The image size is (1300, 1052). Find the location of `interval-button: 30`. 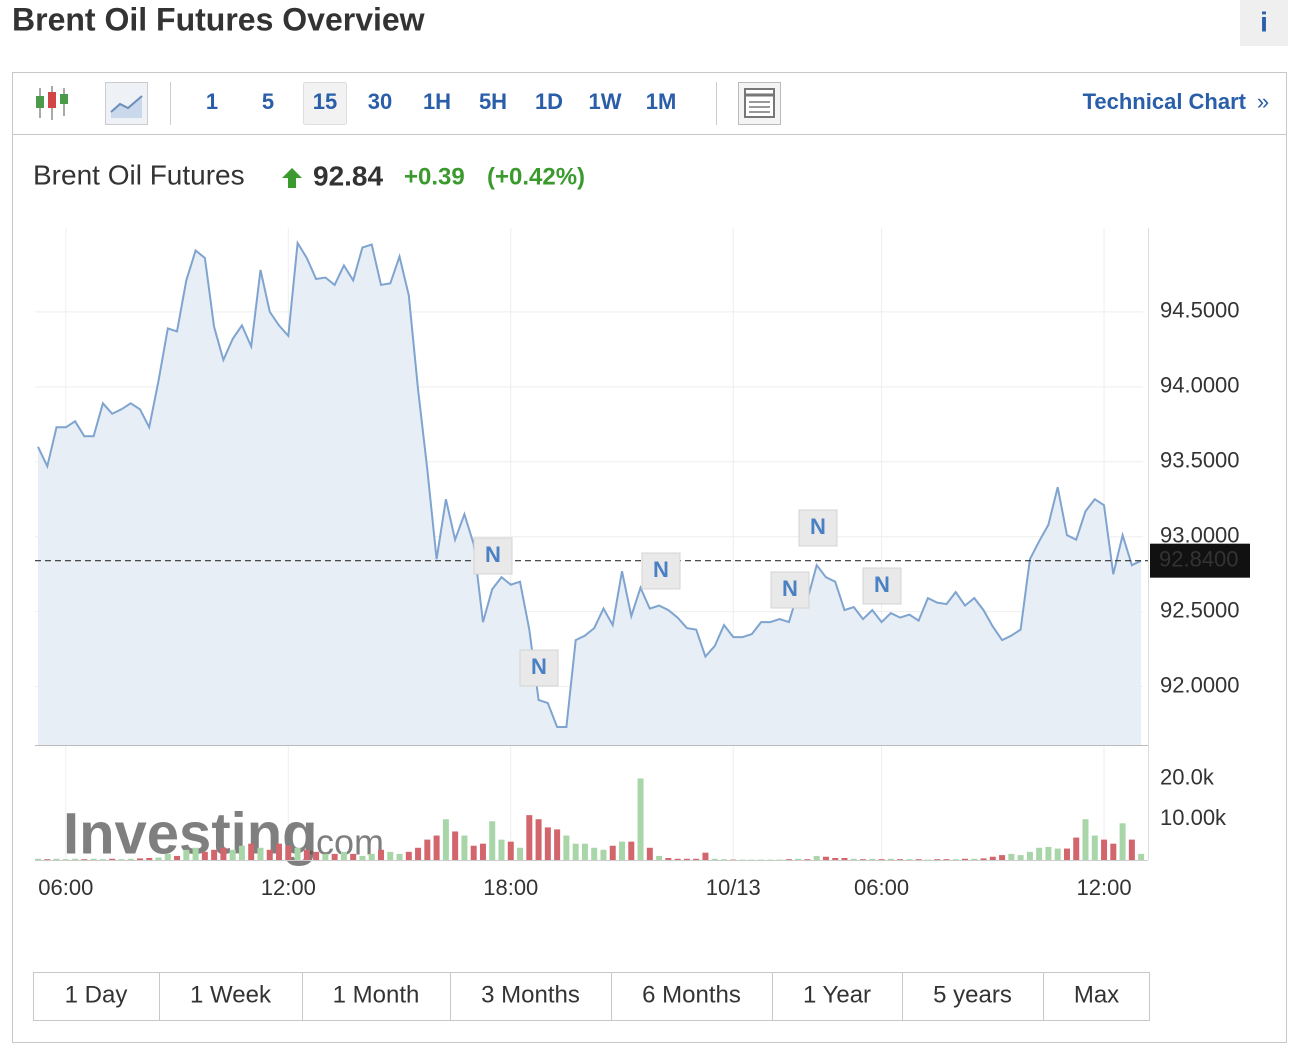

interval-button: 30 is located at coordinates (380, 101).